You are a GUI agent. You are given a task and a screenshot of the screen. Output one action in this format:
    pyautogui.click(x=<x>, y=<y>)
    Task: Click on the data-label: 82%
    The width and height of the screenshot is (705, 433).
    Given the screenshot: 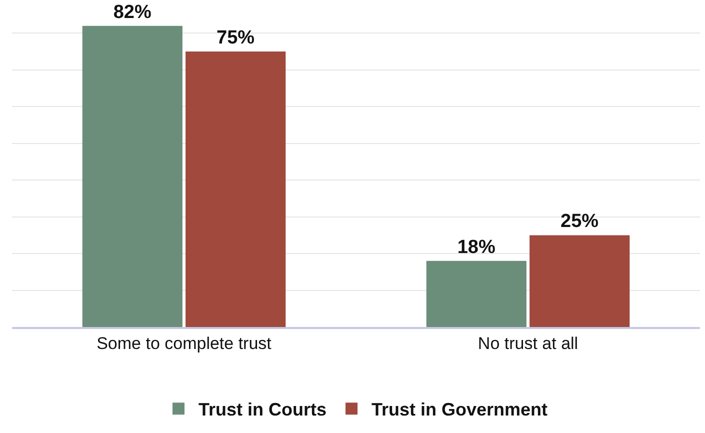 What is the action you would take?
    pyautogui.click(x=132, y=12)
    